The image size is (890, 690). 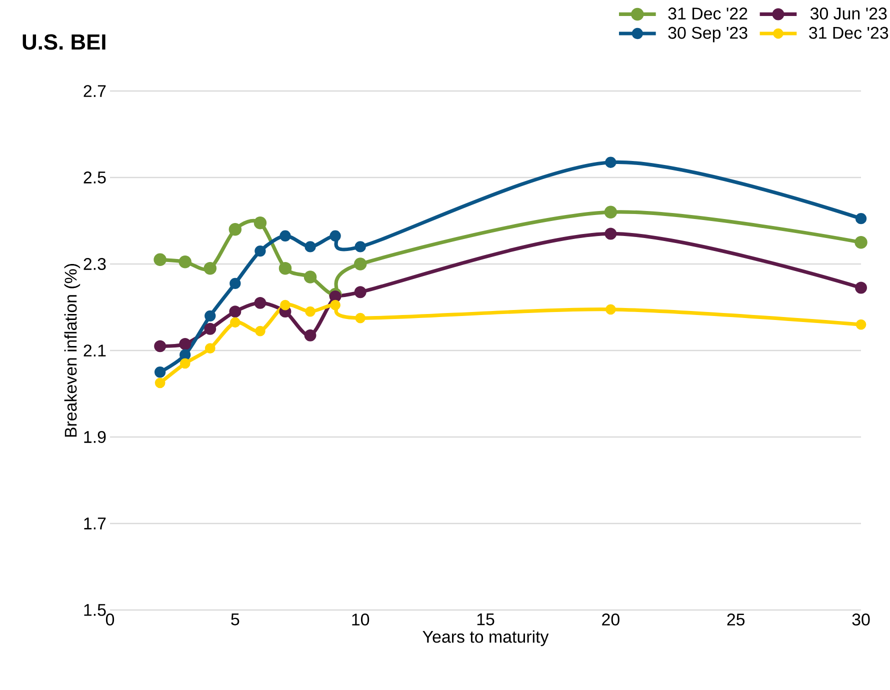 What do you see at coordinates (95, 524) in the screenshot?
I see `y-tick-label: 1.7` at bounding box center [95, 524].